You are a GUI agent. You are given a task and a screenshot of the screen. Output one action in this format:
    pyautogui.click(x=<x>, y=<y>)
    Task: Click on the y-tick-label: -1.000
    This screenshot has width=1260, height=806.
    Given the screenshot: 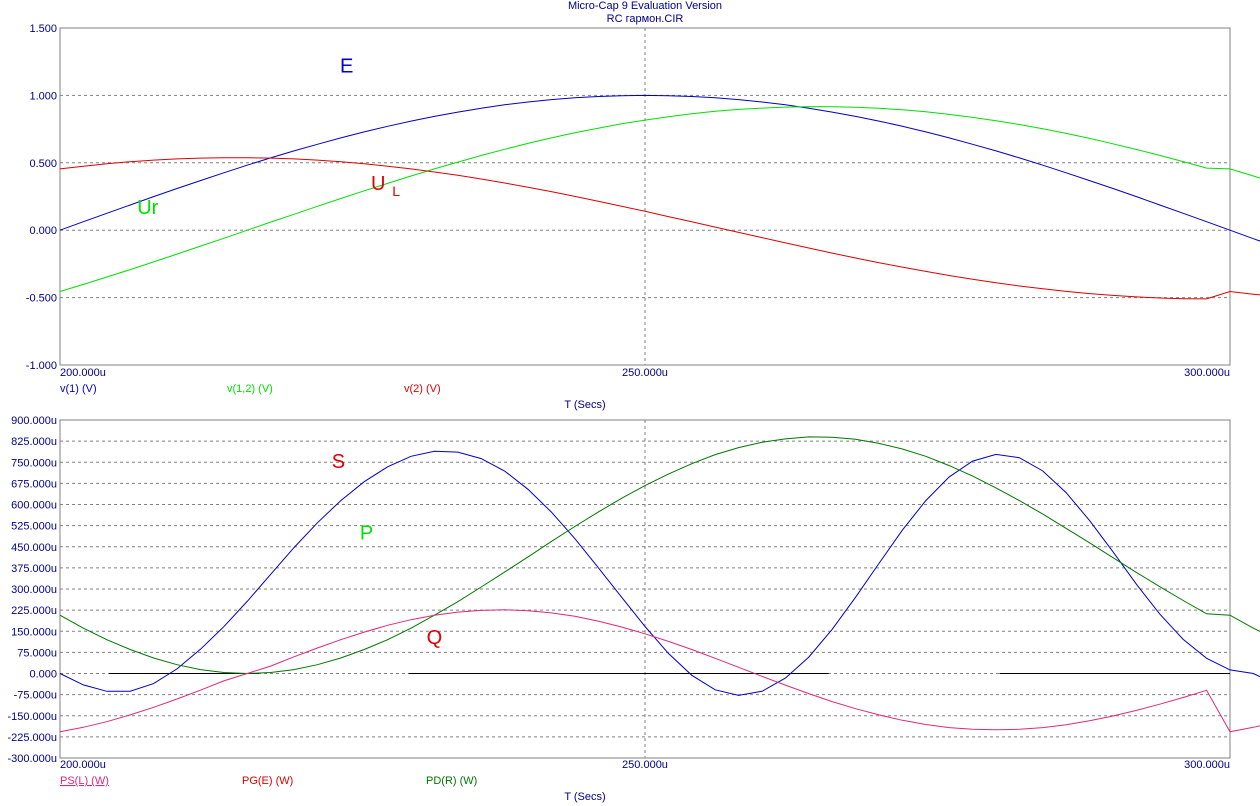 What is the action you would take?
    pyautogui.click(x=41, y=366)
    